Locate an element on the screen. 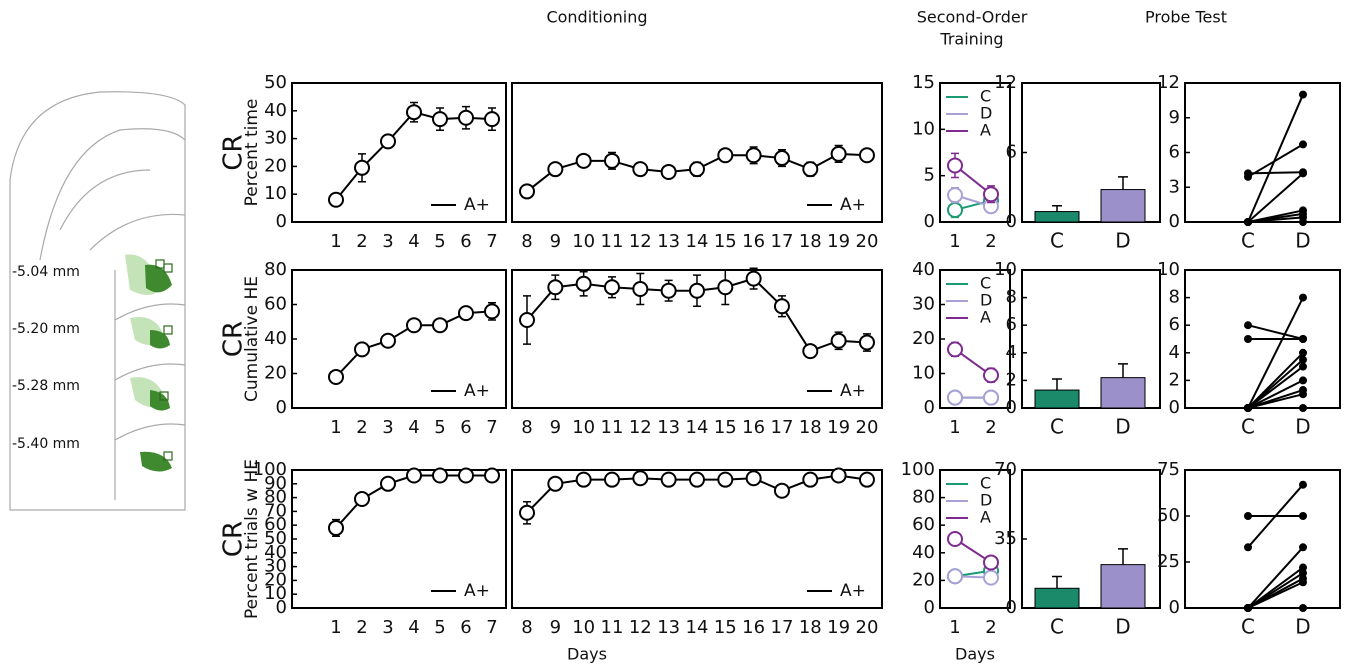 The height and width of the screenshot is (671, 1350). y-tick-label: 60 is located at coordinates (275, 304).